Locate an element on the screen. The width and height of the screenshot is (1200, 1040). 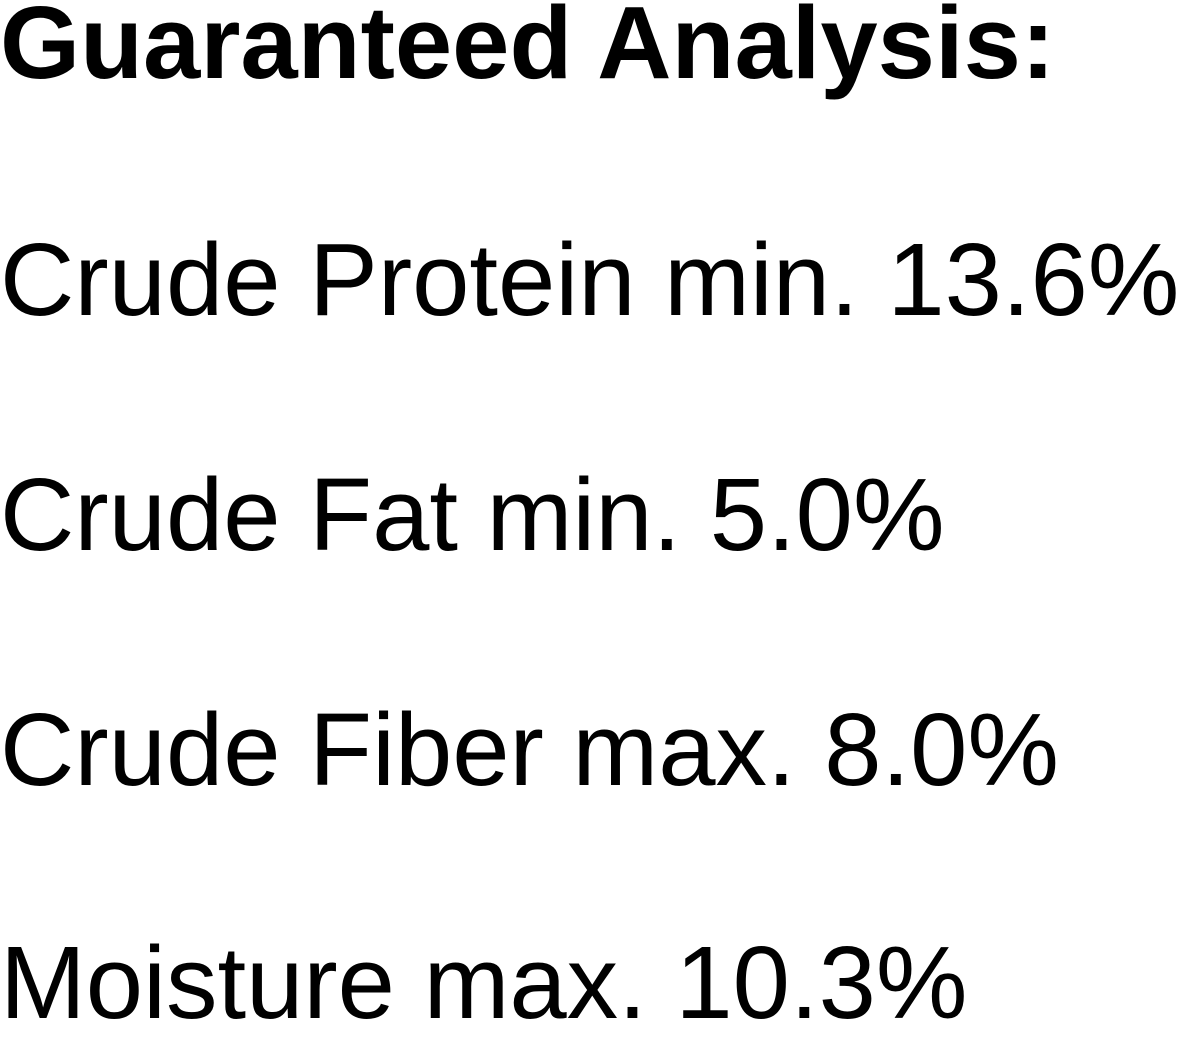
analysis-item-crude-protein: Crude Protein min. 13.6% is located at coordinates (590, 279).